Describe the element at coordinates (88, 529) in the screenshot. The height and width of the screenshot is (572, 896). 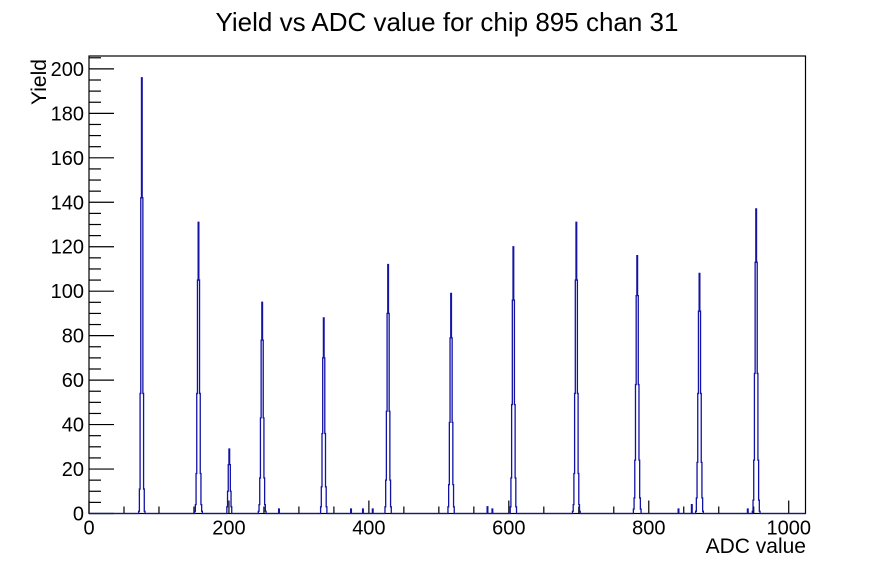
I see `x-tick-label: 0` at that location.